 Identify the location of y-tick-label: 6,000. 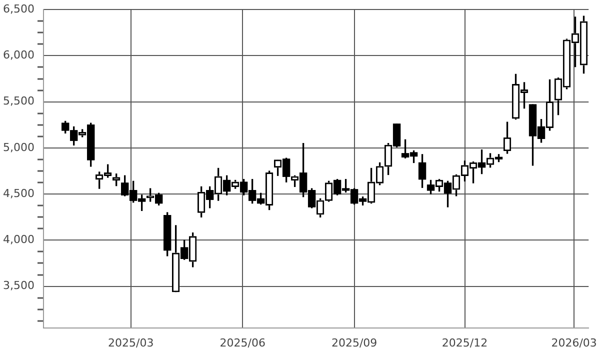
(18, 55).